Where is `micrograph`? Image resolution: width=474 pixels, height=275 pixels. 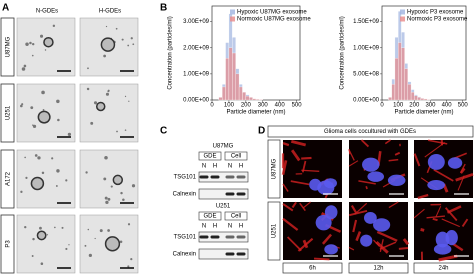 micrograph is located at coordinates (46, 47).